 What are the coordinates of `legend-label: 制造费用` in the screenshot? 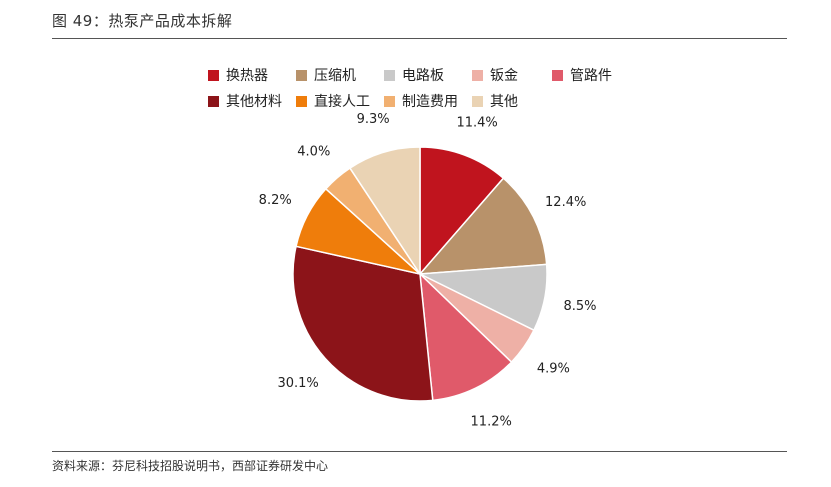 It's located at (430, 102).